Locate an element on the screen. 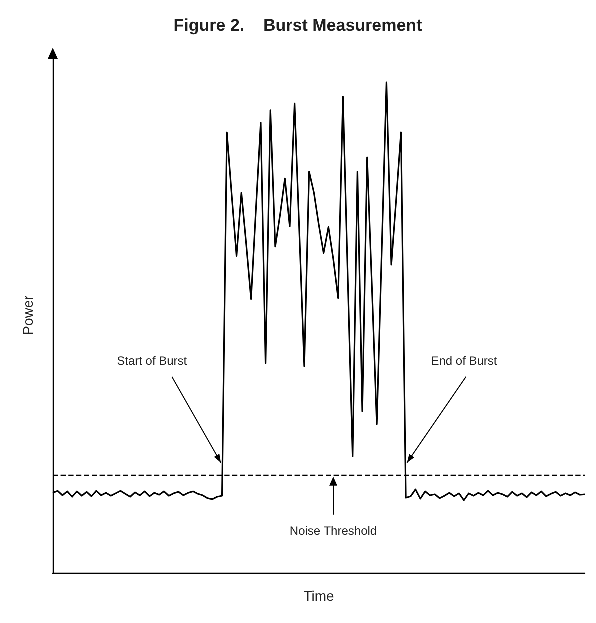 This screenshot has width=596, height=623. chart-title: Figure 2. Burst Measurement is located at coordinates (298, 25).